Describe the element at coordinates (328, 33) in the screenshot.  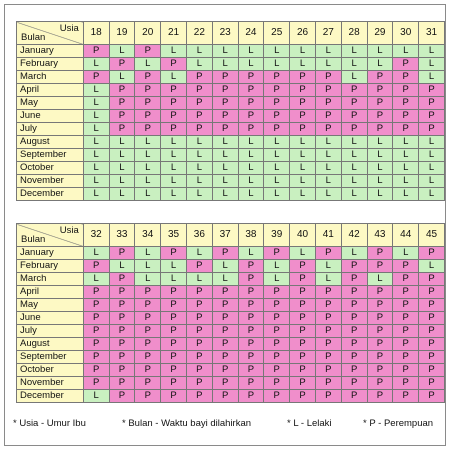
I see `age-header-cell: 27` at that location.